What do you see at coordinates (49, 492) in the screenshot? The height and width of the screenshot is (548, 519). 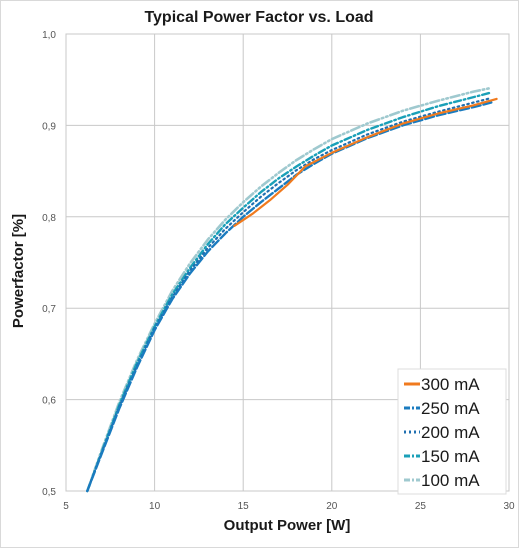 I see `y-tick-label: 0,5` at bounding box center [49, 492].